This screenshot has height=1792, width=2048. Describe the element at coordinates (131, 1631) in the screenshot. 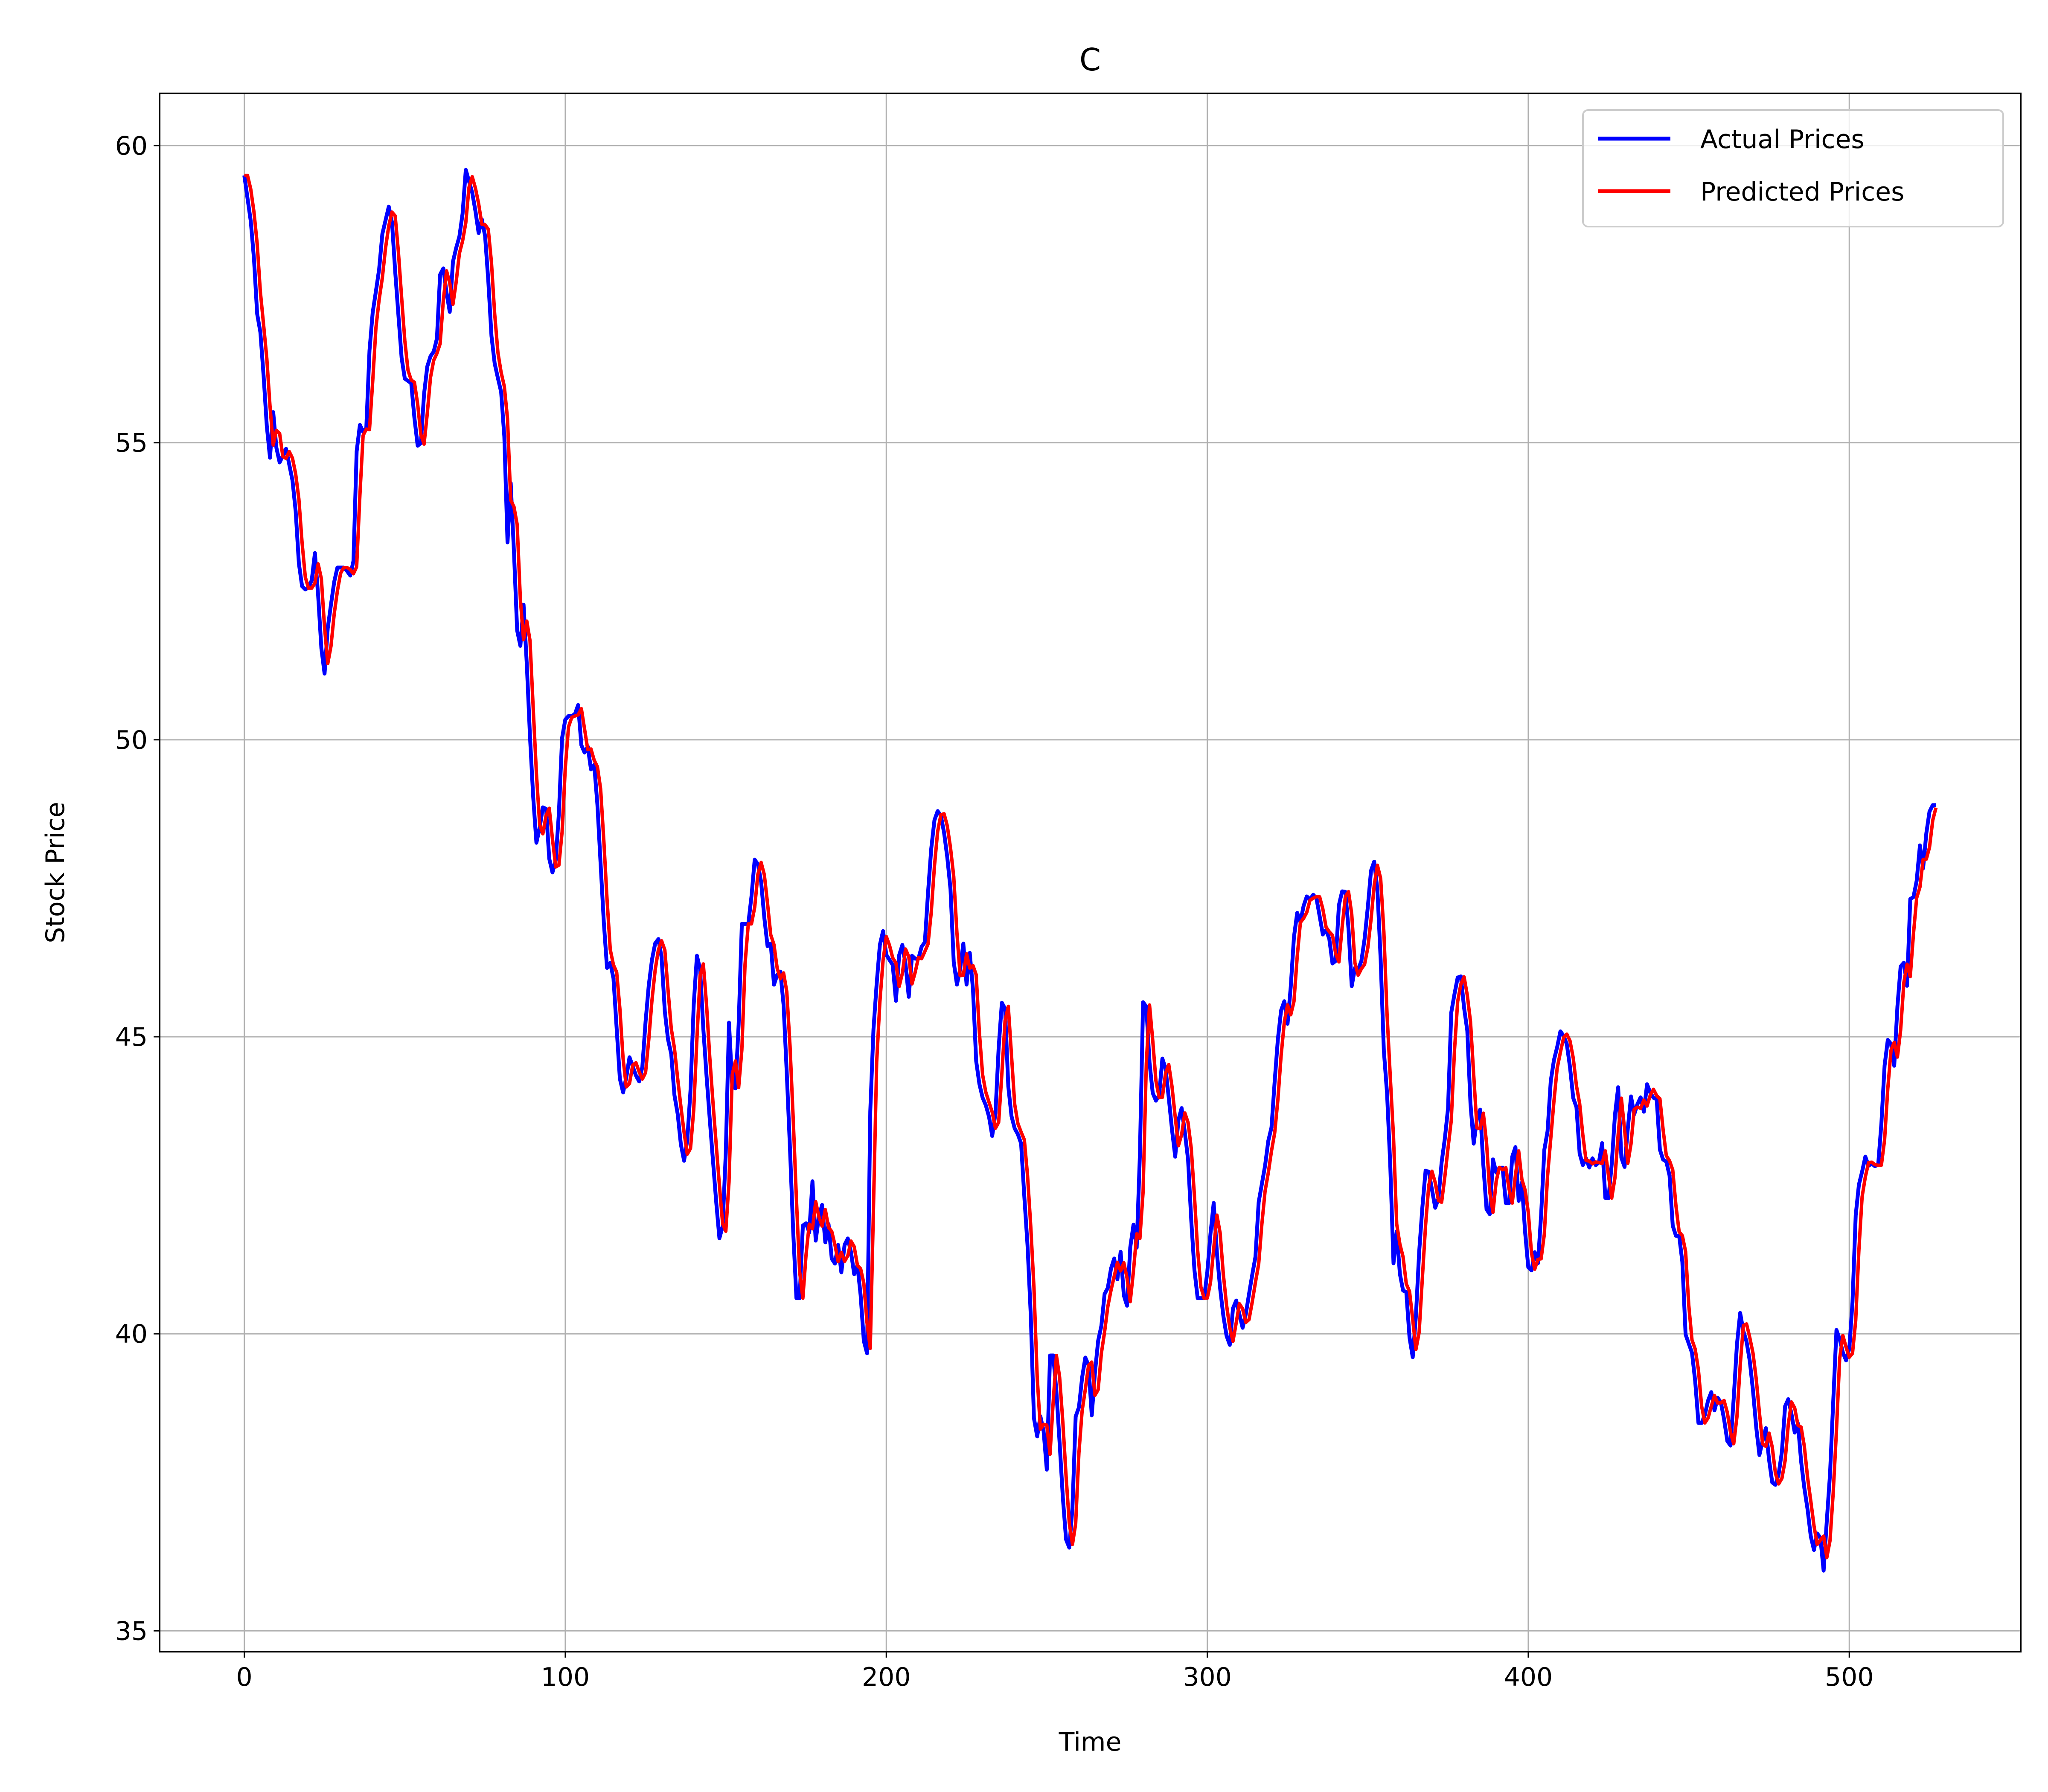

I see `y-tick-label: 35` at that location.